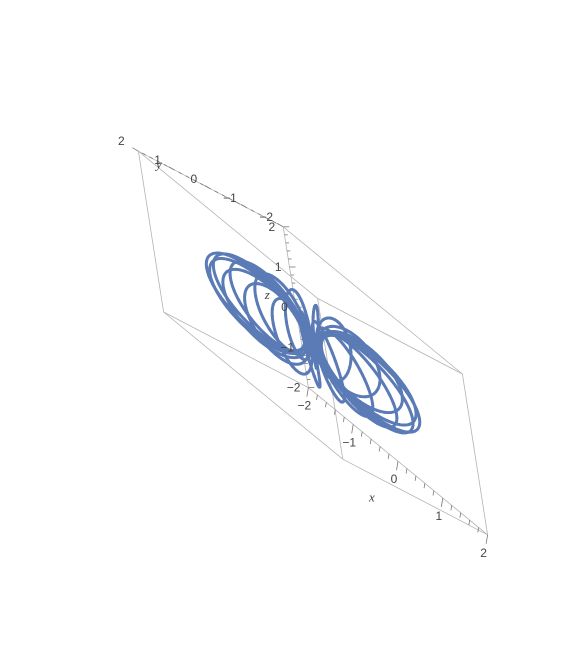 This screenshot has height=664, width=579. I want to click on y-tick-label: −2, so click(266, 217).